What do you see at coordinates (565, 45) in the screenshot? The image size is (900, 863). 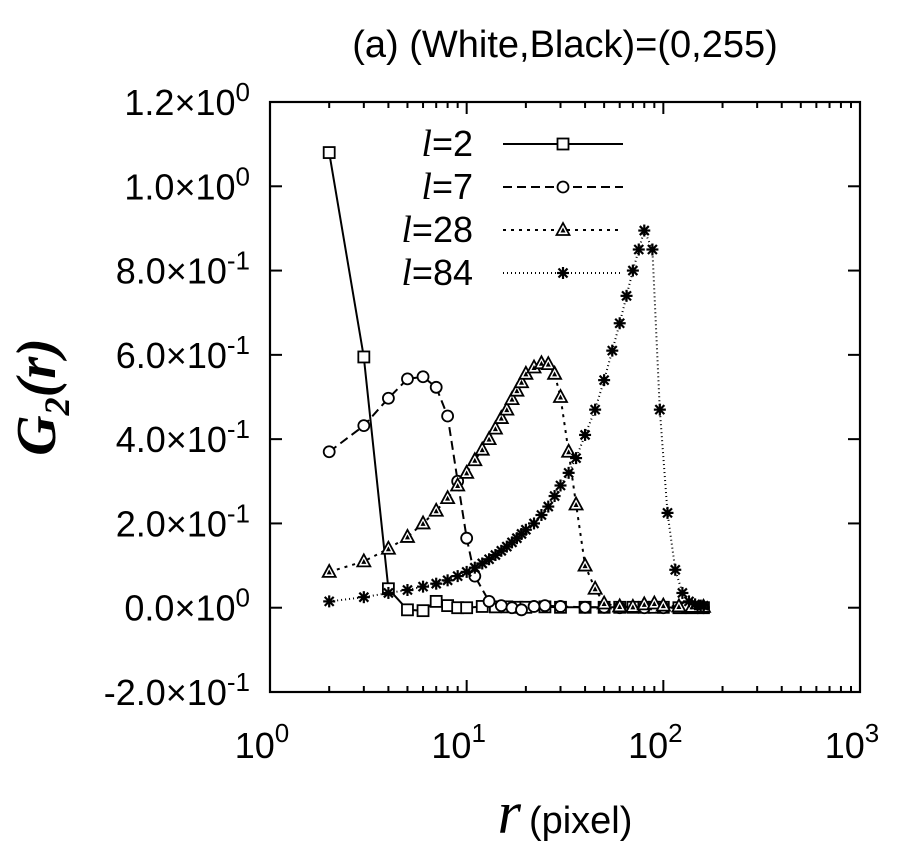 I see `chart-title: (a) (White,Black)=(0,255)` at bounding box center [565, 45].